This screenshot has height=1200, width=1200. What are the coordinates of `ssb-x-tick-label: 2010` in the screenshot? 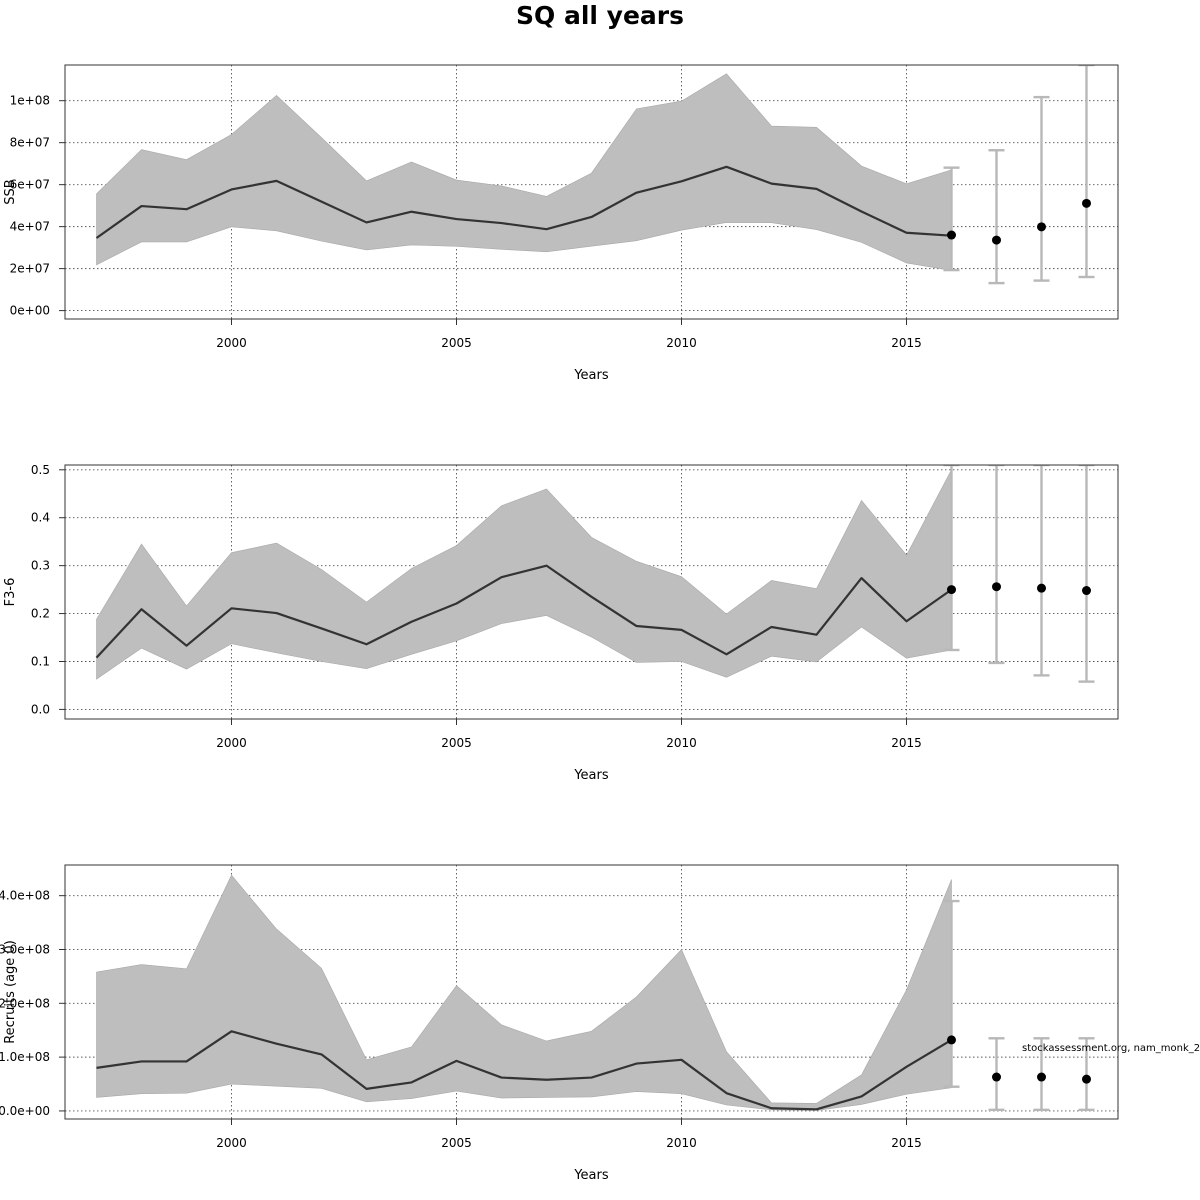 It's located at (681, 343).